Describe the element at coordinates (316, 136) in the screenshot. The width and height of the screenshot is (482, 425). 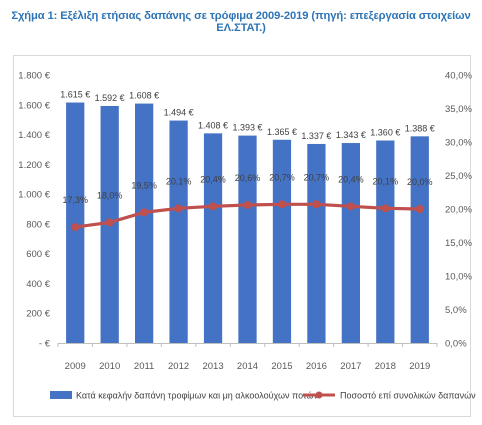
I see `bar-data-label: 1.337 €` at that location.